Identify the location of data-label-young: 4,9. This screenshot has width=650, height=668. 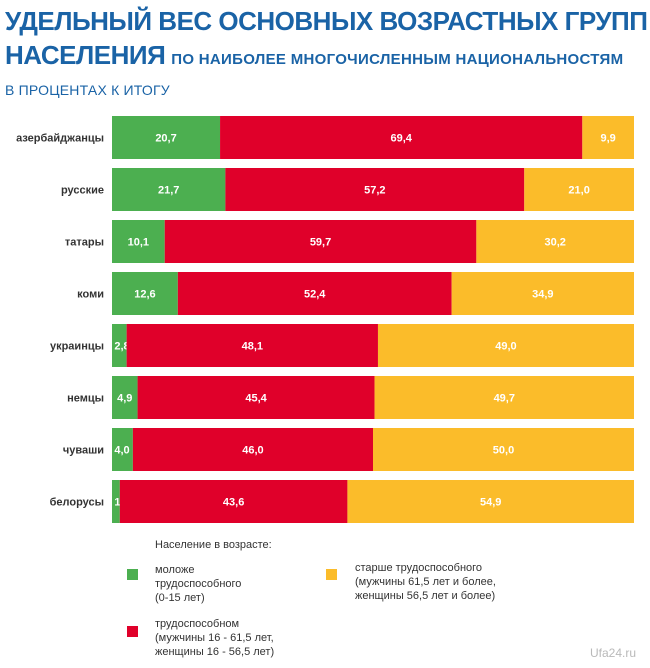
(124, 399).